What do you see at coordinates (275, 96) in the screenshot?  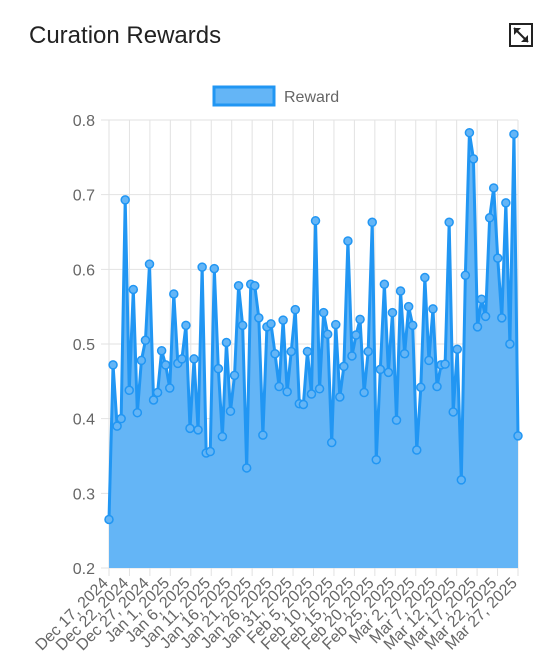 I see `chart-legend: Reward` at bounding box center [275, 96].